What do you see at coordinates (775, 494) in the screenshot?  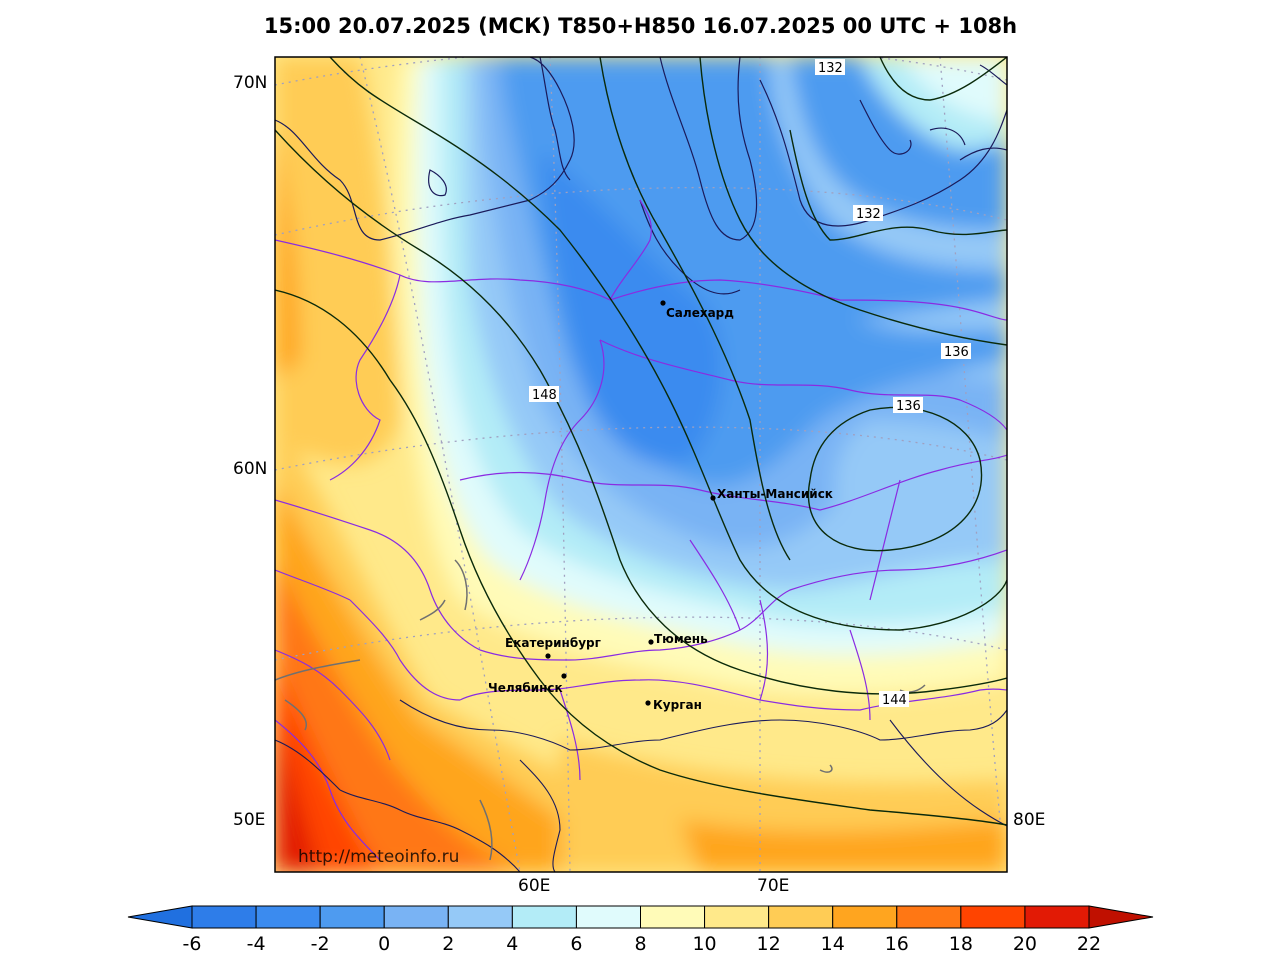 I see `city-label-khanty-mansiysk: Ханты-Мансийск` at bounding box center [775, 494].